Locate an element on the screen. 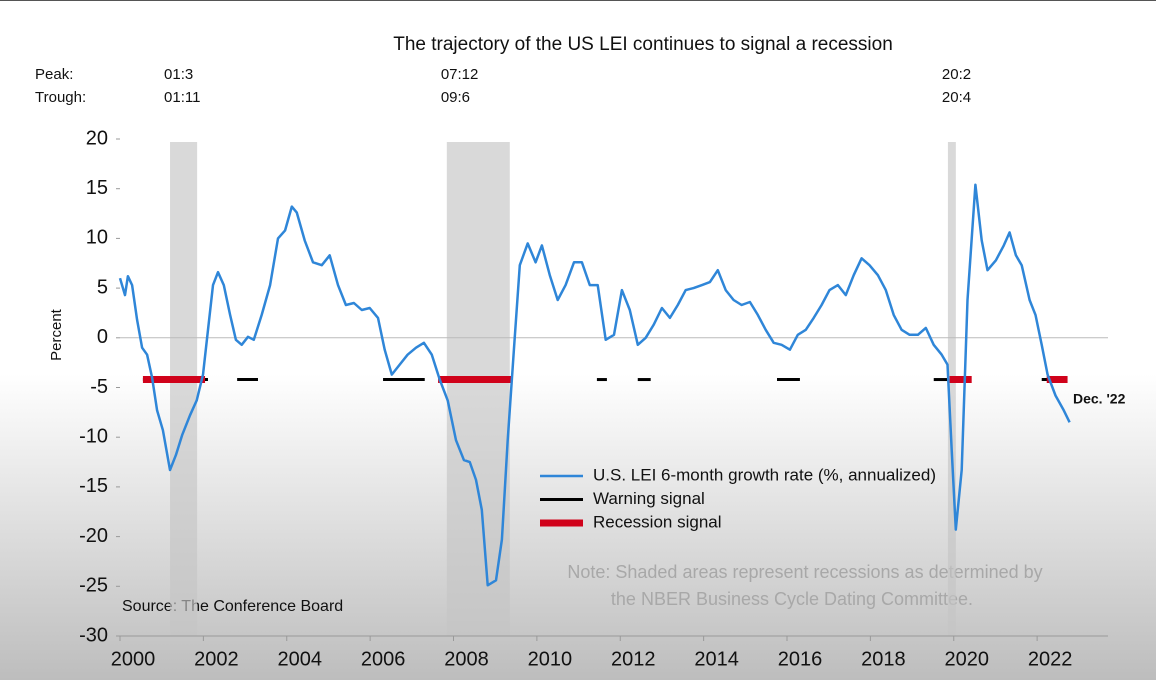 Image resolution: width=1156 pixels, height=680 pixels. recession-trough: 20:4 is located at coordinates (956, 97).